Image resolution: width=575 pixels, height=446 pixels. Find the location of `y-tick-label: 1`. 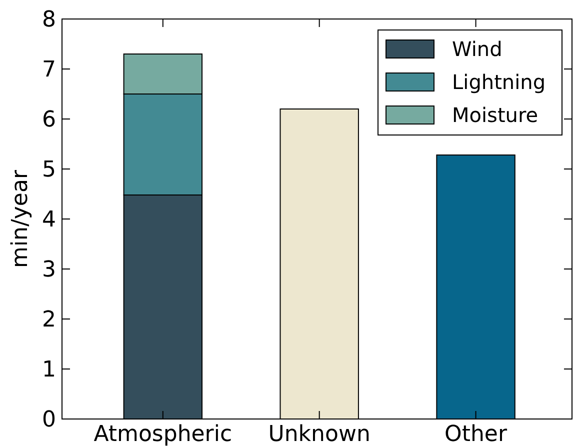

y-tick-label: 1 is located at coordinates (49, 370).